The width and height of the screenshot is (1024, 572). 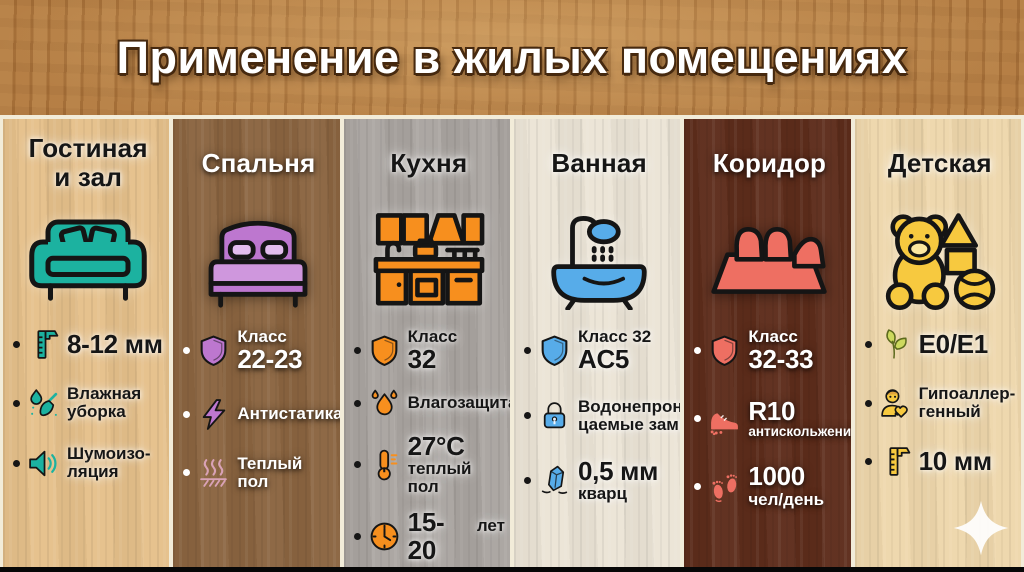 I want to click on feature-text-line: R10, so click(x=772, y=410).